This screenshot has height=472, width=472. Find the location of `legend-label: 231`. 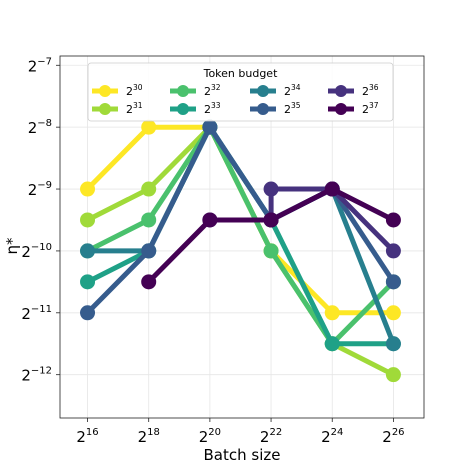

legend-label: 231 is located at coordinates (134, 108).